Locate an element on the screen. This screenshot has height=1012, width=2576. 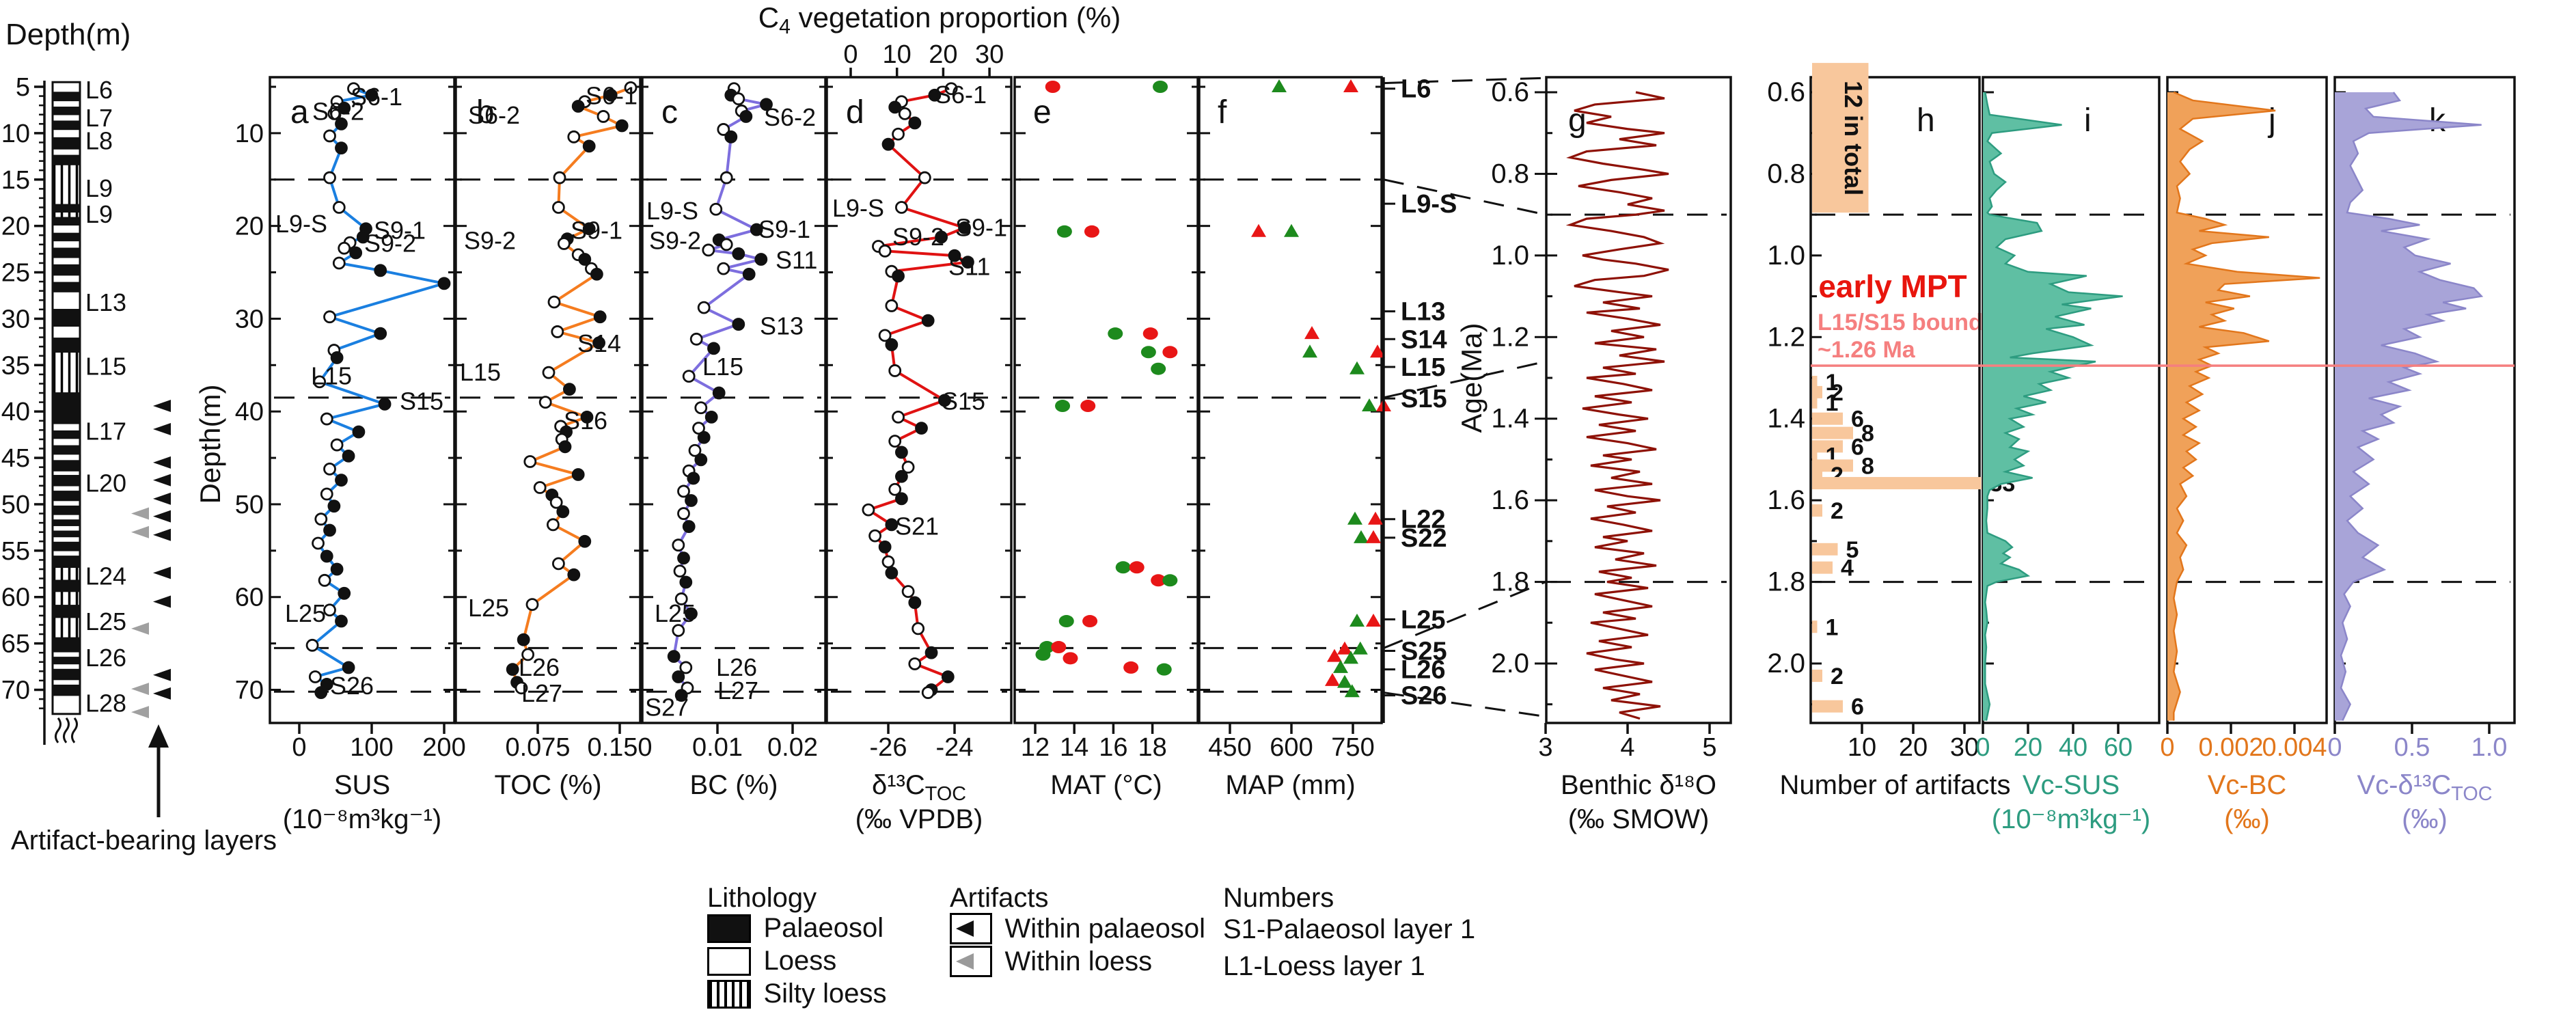
depth-ruler-label: 30 is located at coordinates (15, 319).